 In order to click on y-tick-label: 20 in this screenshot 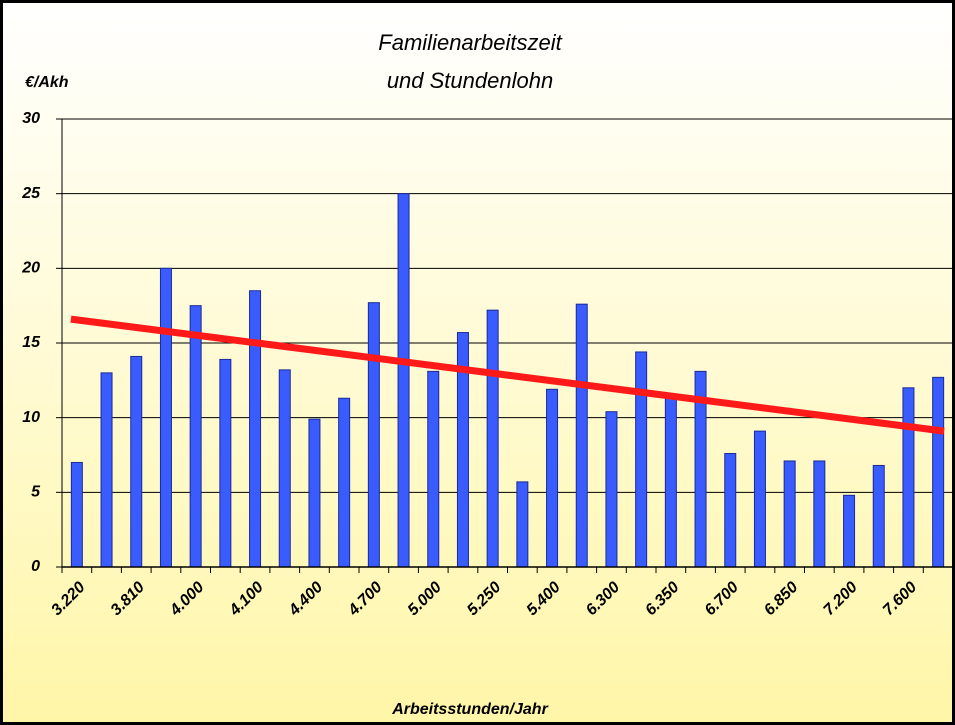, I will do `click(30, 268)`.